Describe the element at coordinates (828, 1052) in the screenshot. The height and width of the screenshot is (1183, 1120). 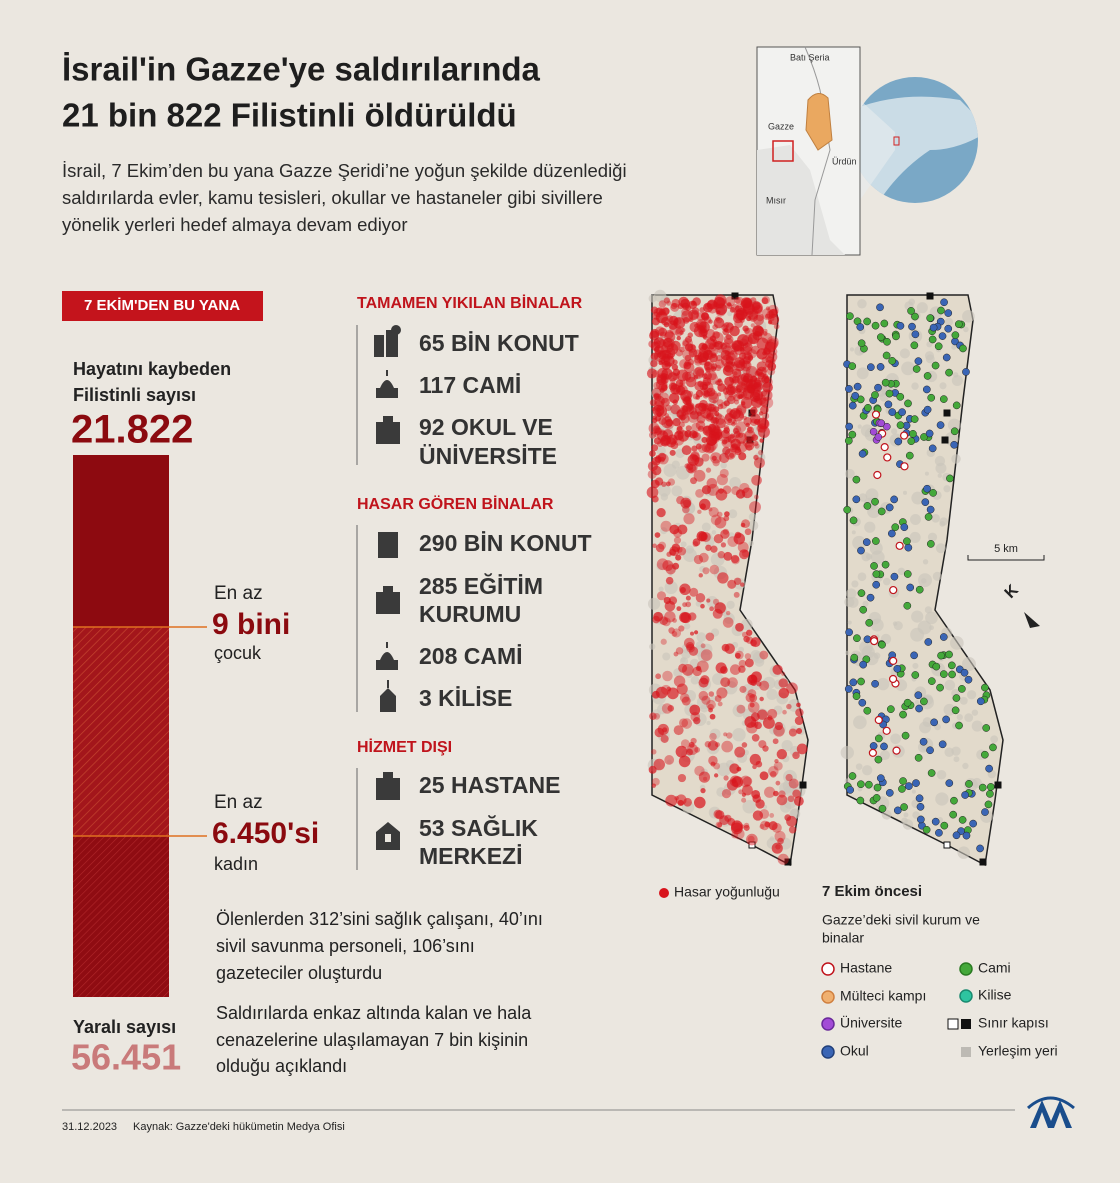
I see `legend-swatch` at that location.